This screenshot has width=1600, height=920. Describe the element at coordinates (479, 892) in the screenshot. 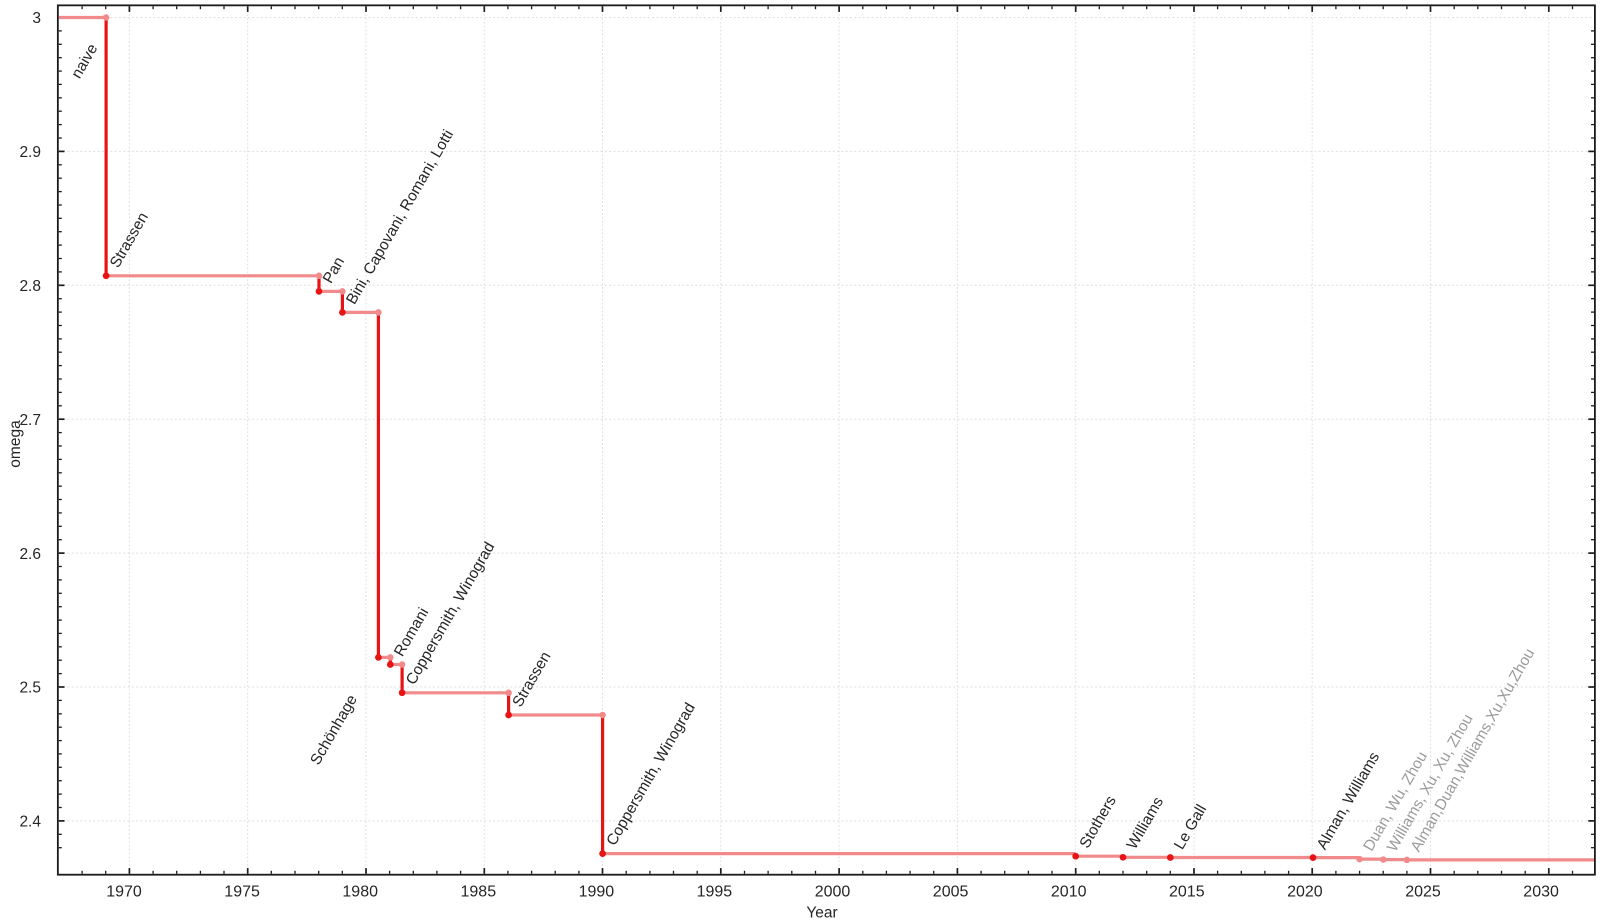

I see `svg-text: 1985` at that location.